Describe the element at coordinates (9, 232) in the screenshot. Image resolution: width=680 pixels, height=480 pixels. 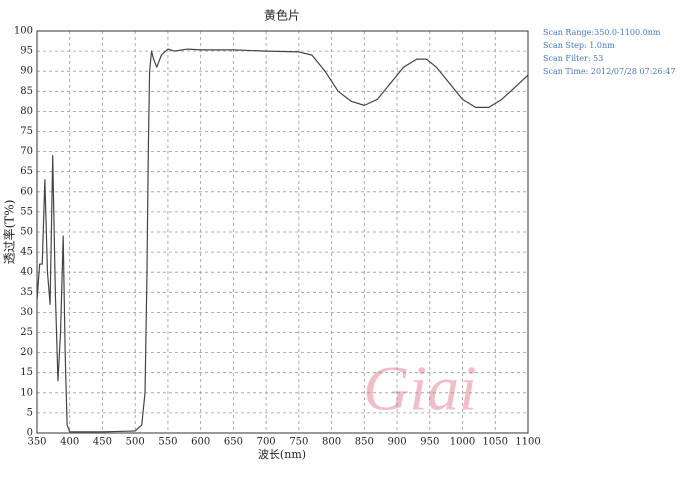
I see `y-axis-label: 透过率(T%)` at that location.